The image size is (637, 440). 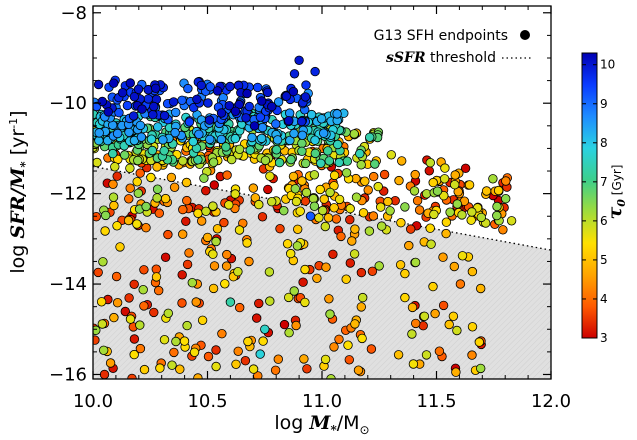 I want to click on legend-threshold-label: sSFR threshold, so click(x=441, y=58).